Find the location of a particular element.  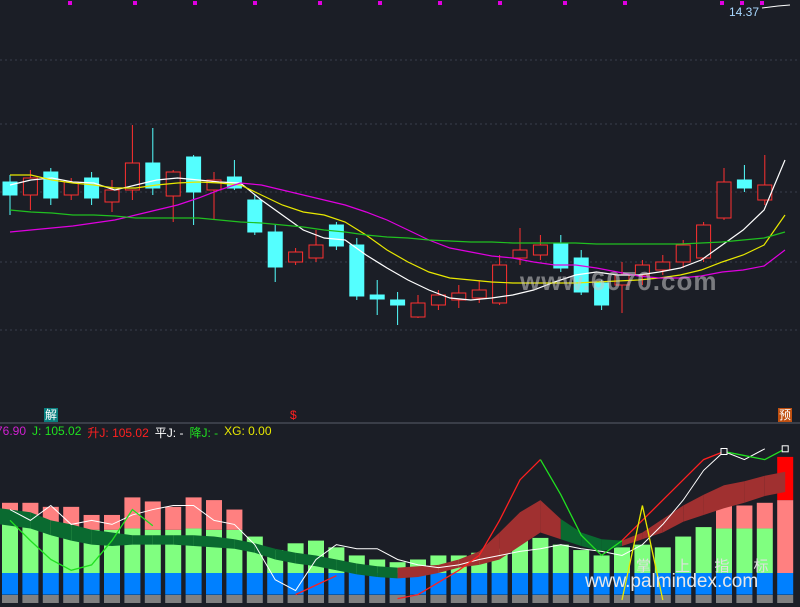

last-price-label: 14.37 is located at coordinates (744, 12).